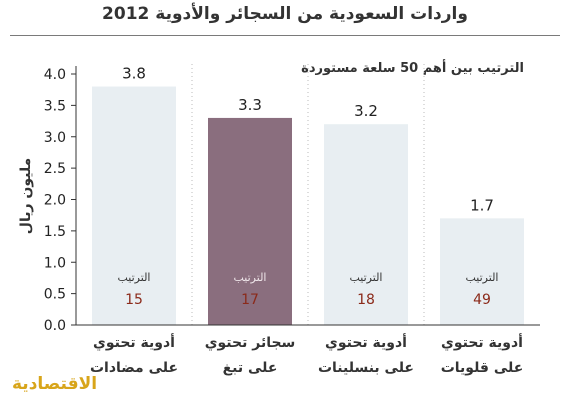  What do you see at coordinates (366, 300) in the screenshot?
I see `rank-number: 18` at bounding box center [366, 300].